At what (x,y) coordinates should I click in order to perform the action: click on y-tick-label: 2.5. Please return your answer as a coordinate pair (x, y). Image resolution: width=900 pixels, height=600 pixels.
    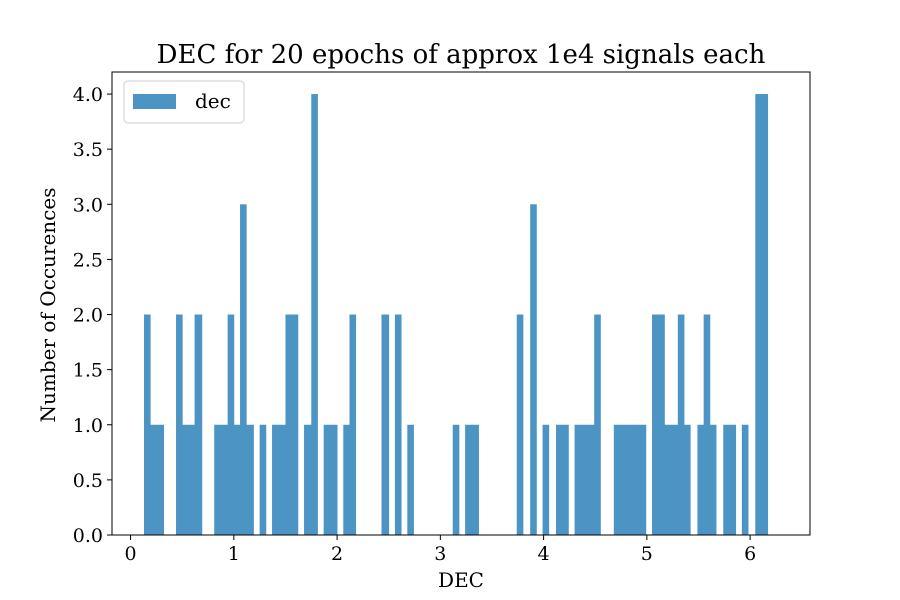
    Looking at the image, I should click on (88, 260).